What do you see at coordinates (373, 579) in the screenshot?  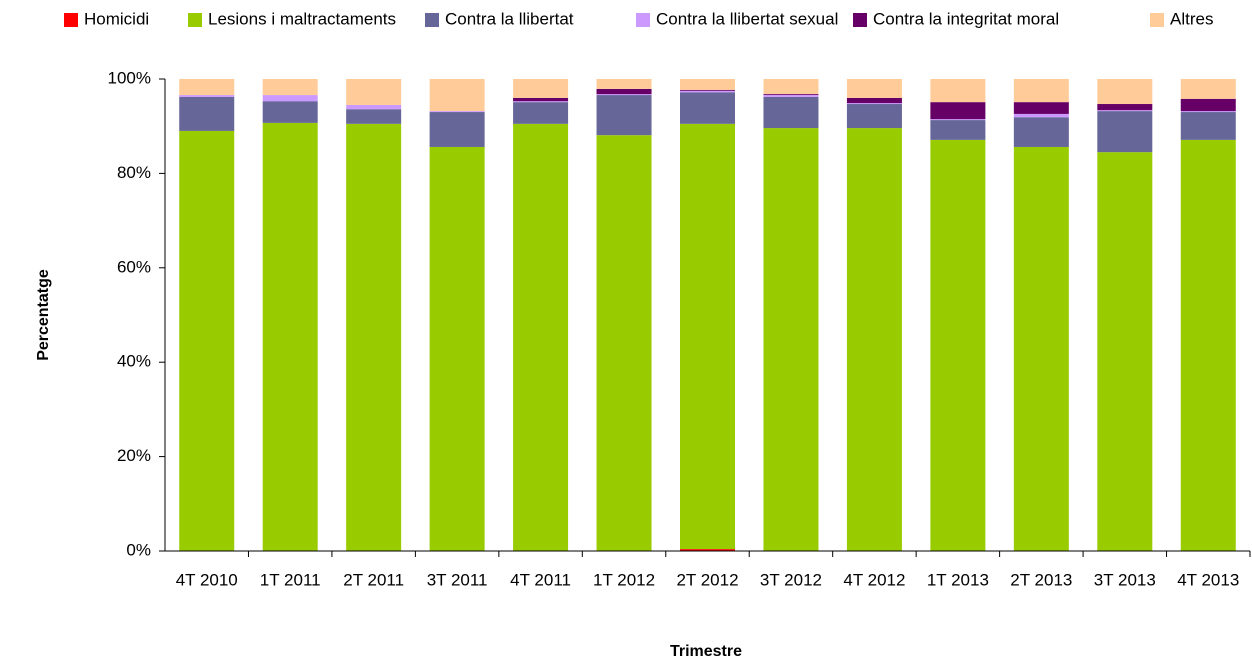 I see `x-tick-label: 2T 2011` at bounding box center [373, 579].